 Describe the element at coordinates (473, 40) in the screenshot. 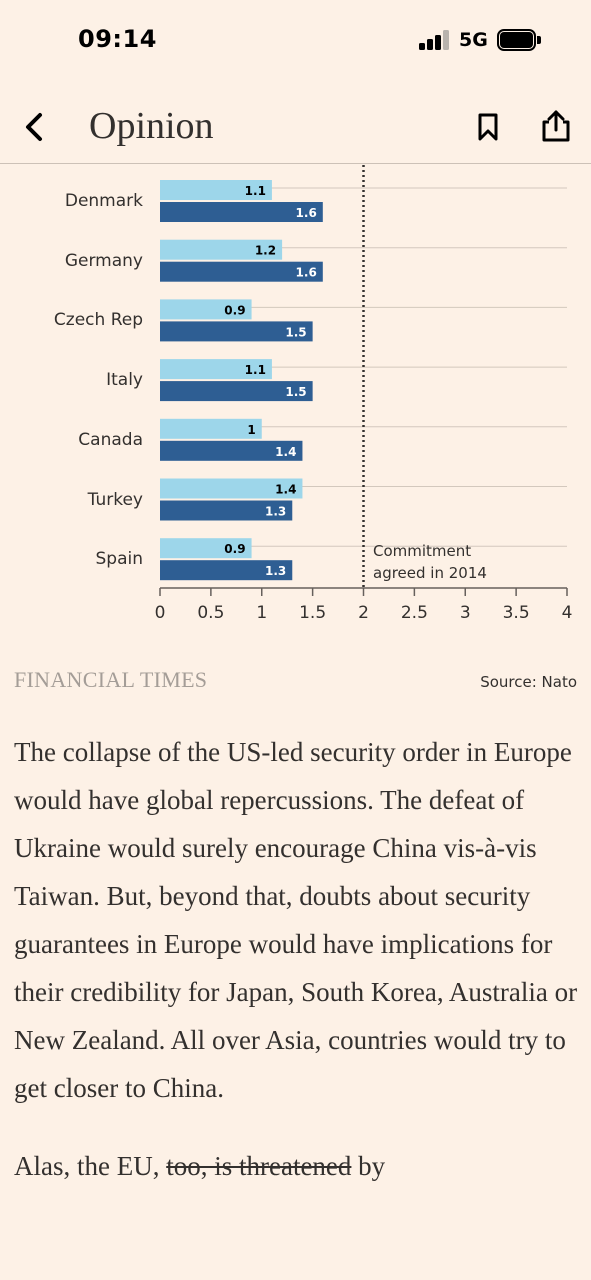

I see `network-label: 5G` at that location.